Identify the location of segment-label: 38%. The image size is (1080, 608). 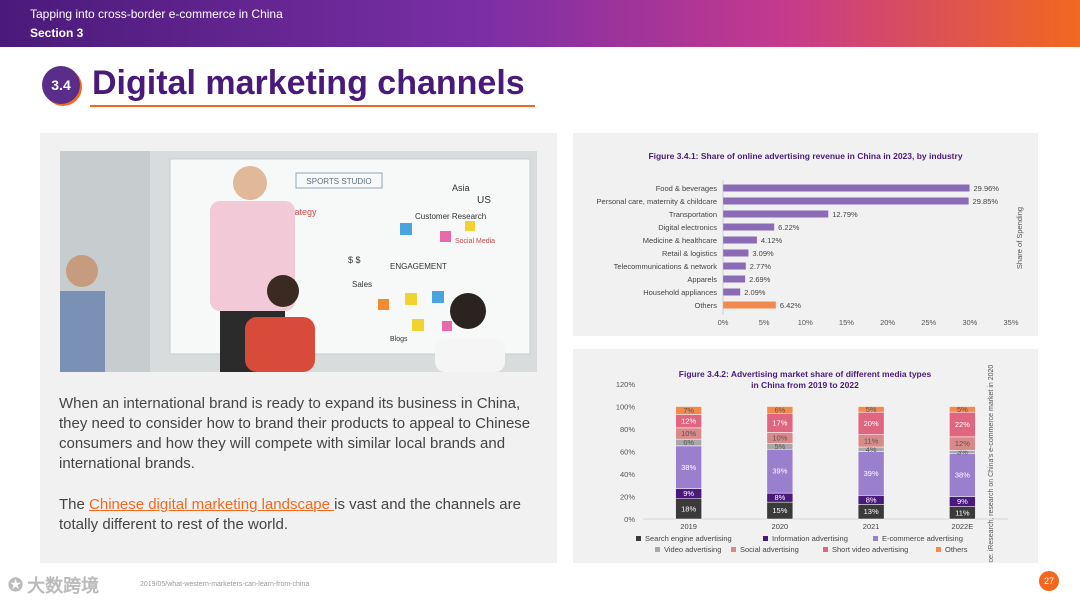
(962, 475).